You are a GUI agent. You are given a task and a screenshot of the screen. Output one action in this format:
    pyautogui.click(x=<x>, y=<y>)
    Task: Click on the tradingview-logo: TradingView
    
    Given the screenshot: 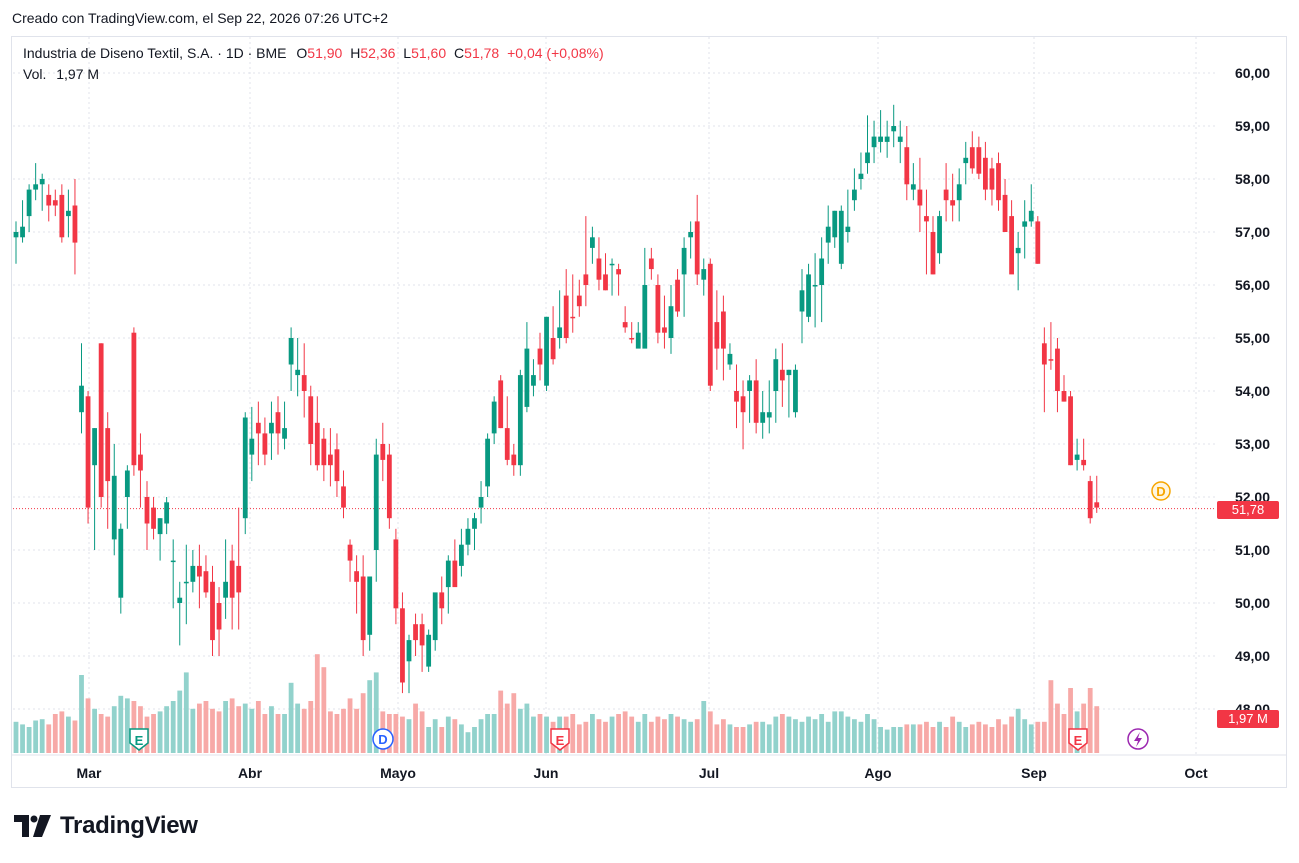 What is the action you would take?
    pyautogui.click(x=106, y=826)
    